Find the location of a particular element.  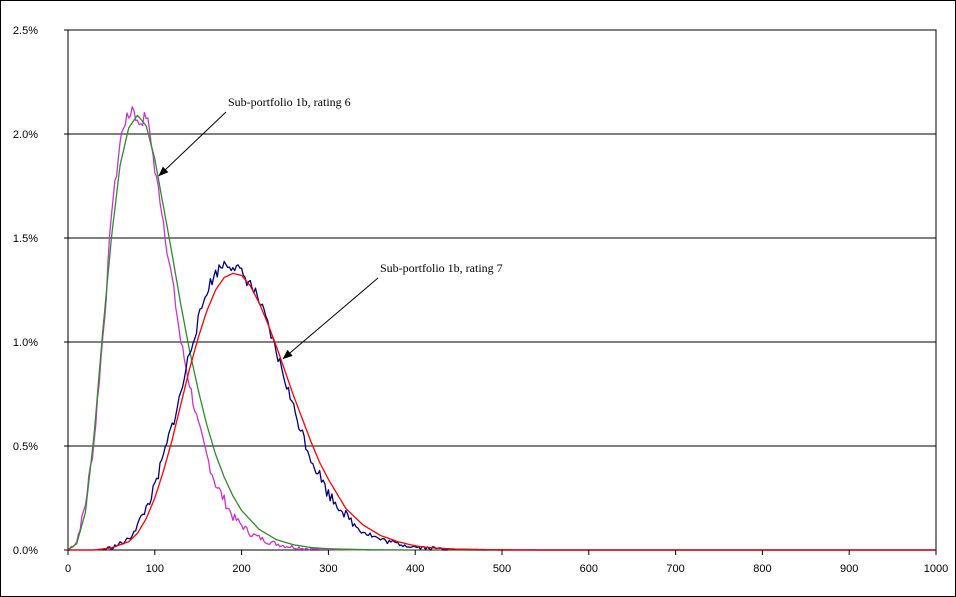

x-tick-label: 1000 is located at coordinates (936, 569).